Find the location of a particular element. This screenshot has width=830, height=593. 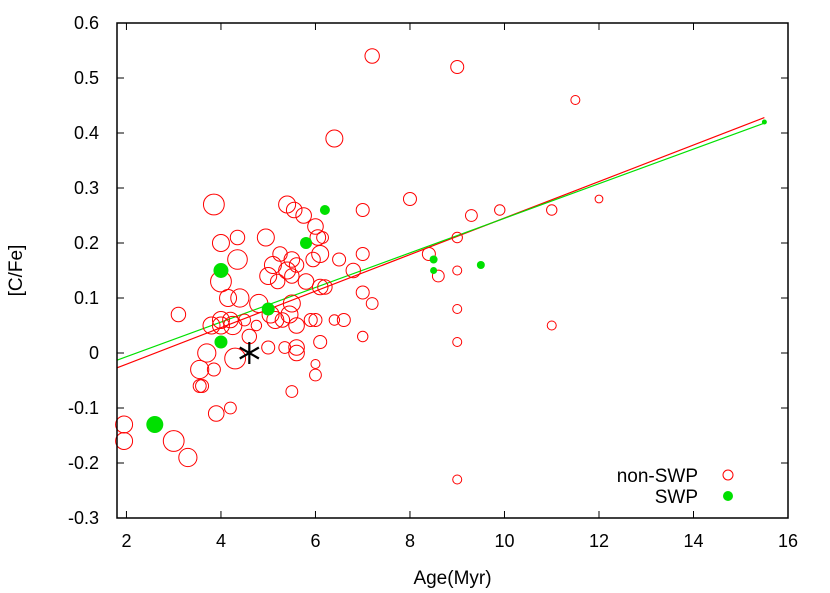

y-tick-label-0: -0.3 is located at coordinates (83, 518).